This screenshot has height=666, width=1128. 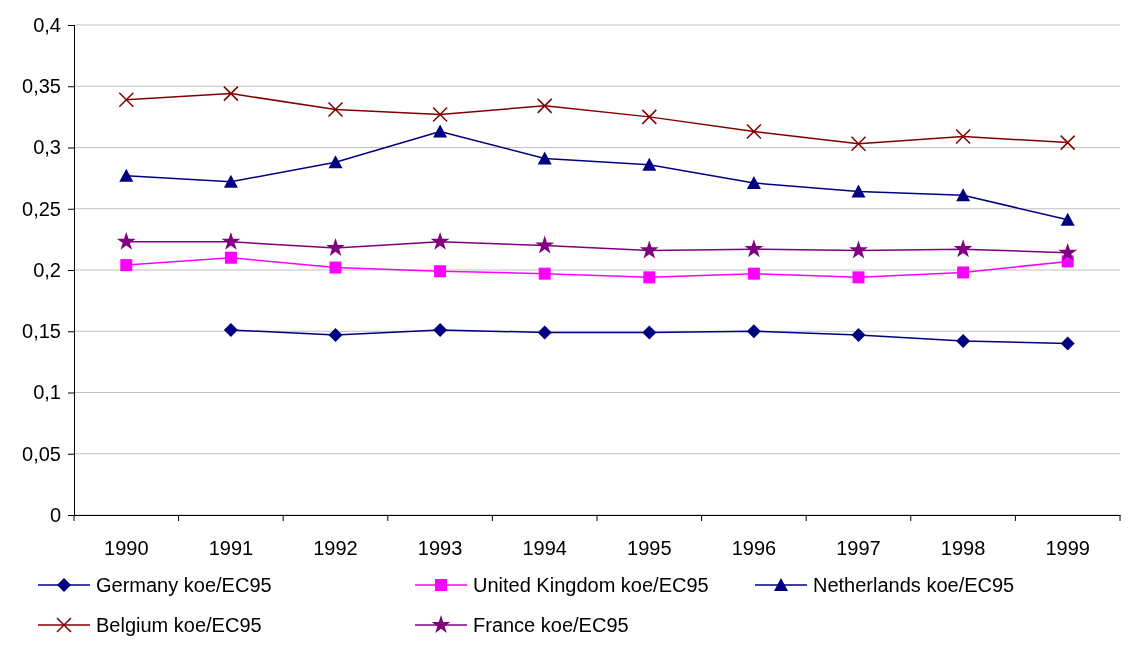 I want to click on y-tick-label: 0,35, so click(x=41, y=86).